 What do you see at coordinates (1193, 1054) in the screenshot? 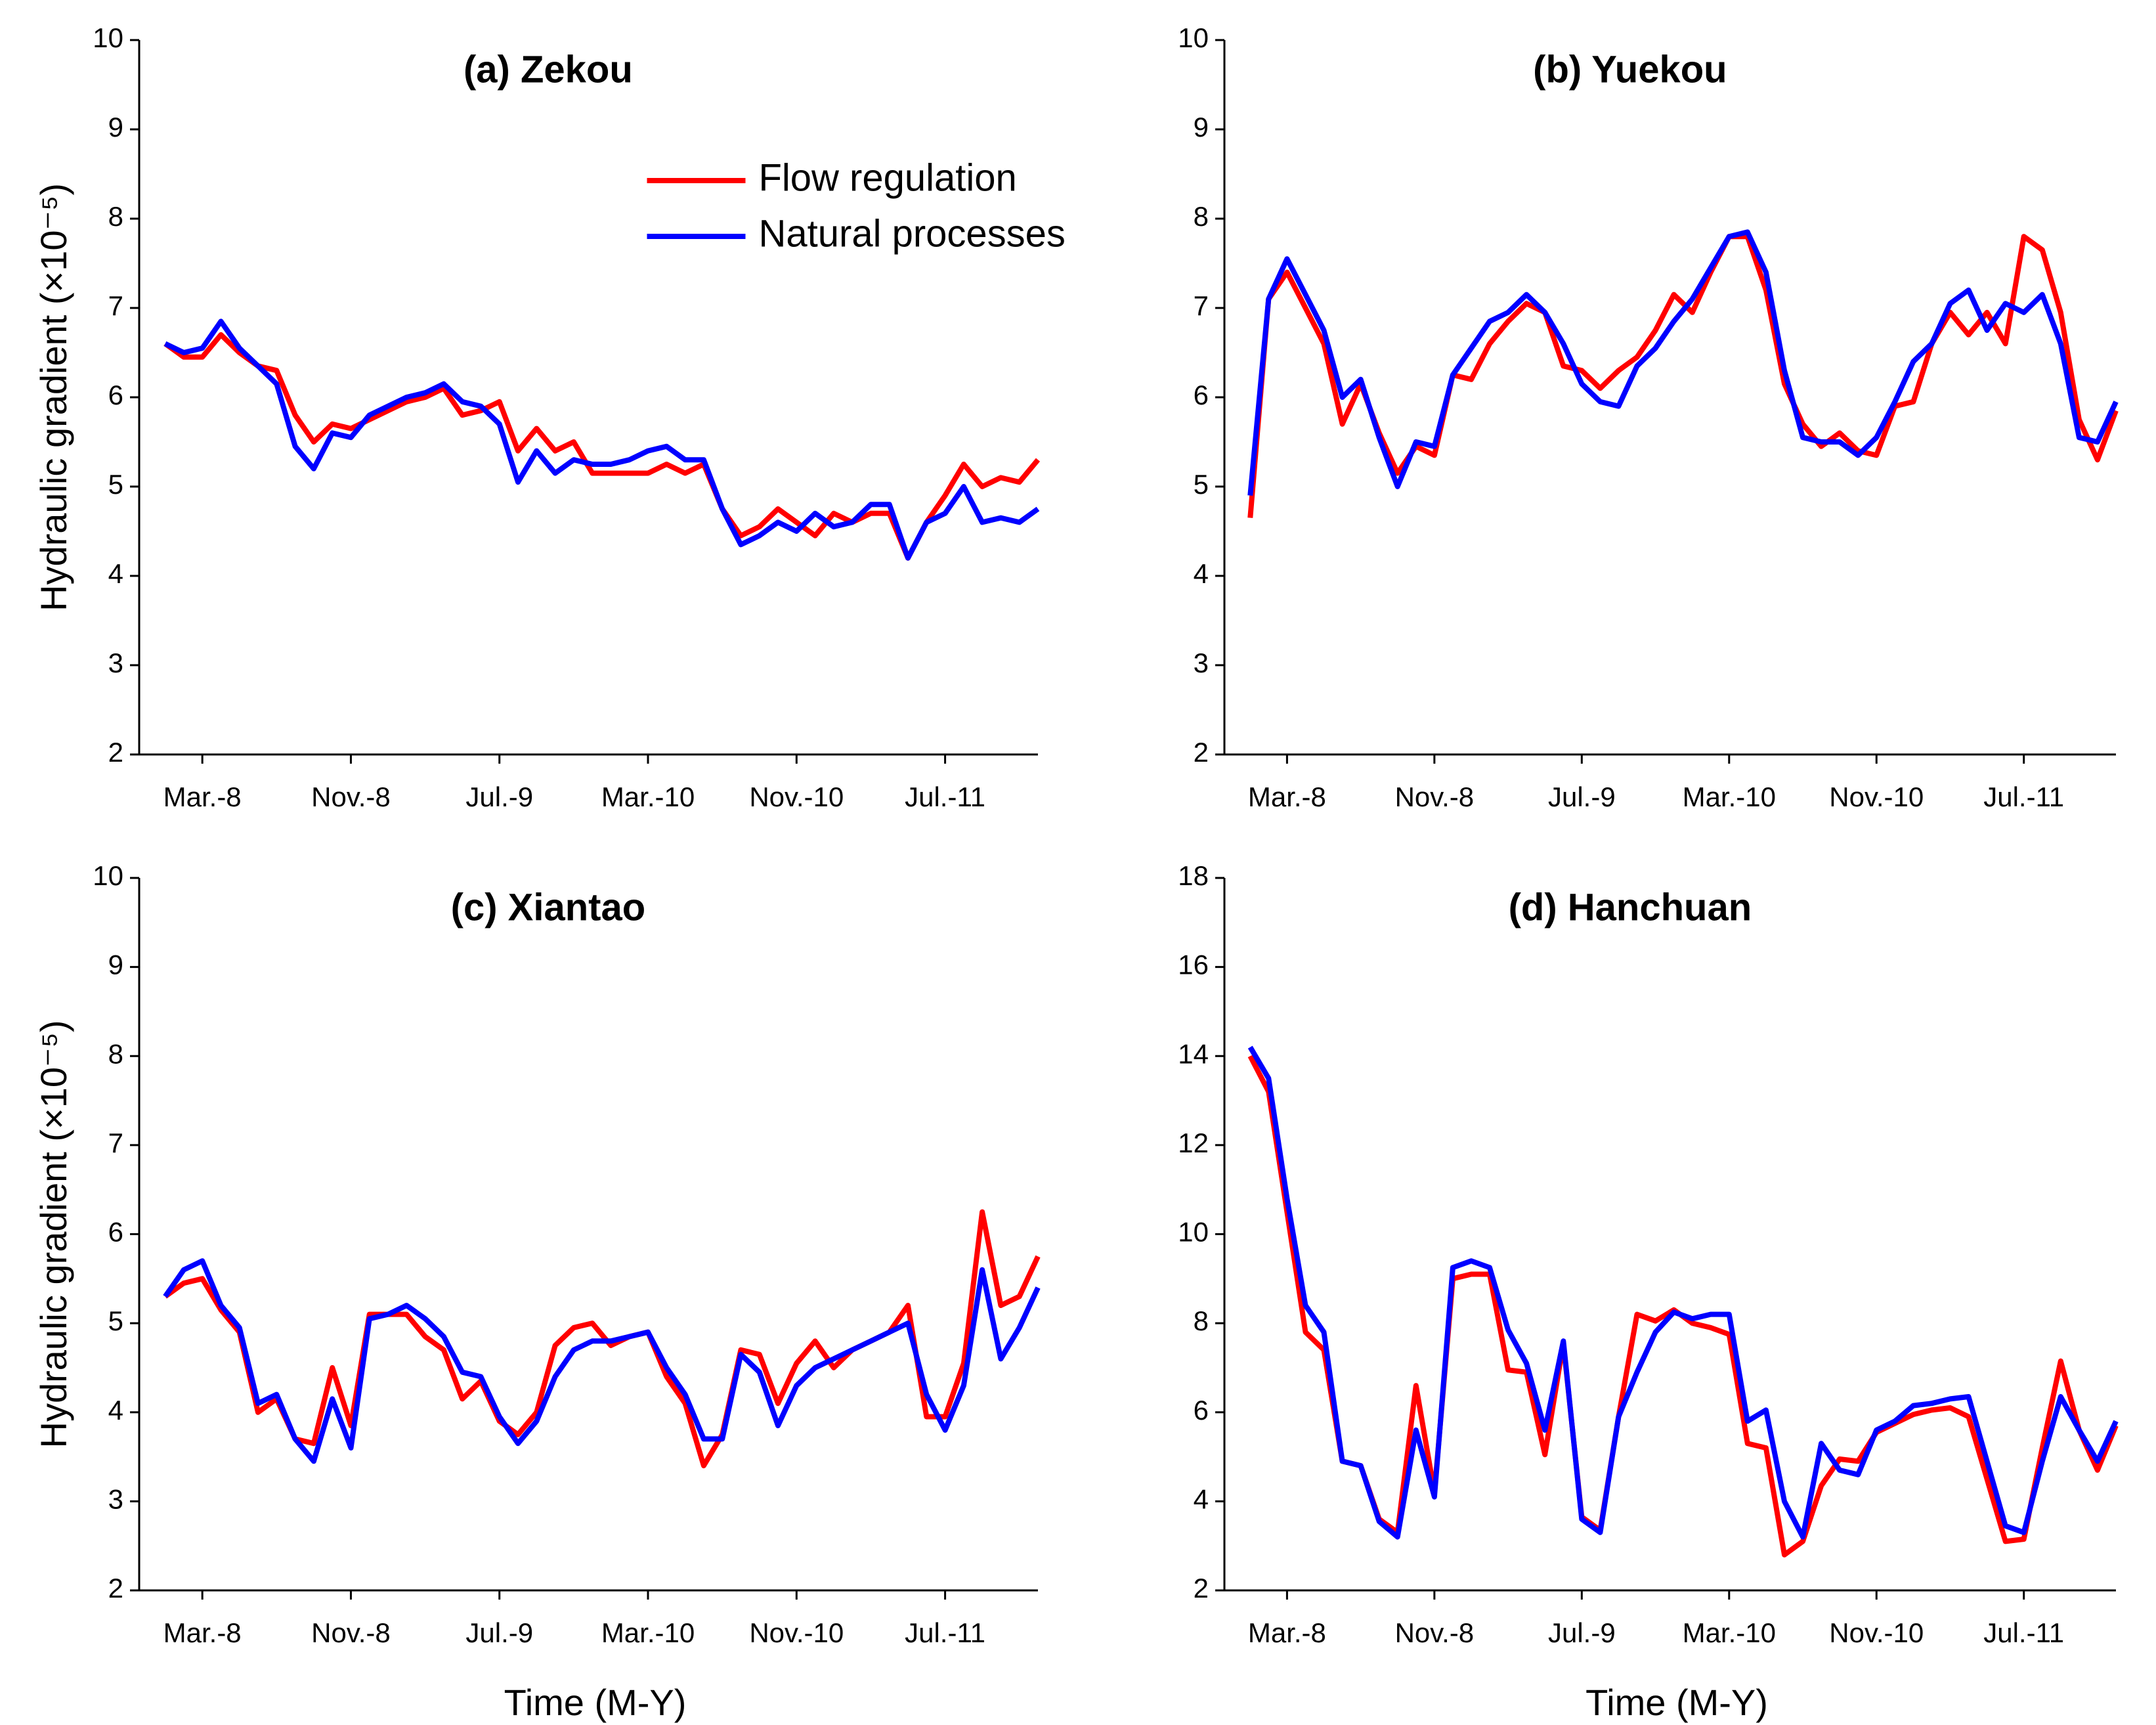
I see `y-tick-label: 14` at bounding box center [1193, 1054].